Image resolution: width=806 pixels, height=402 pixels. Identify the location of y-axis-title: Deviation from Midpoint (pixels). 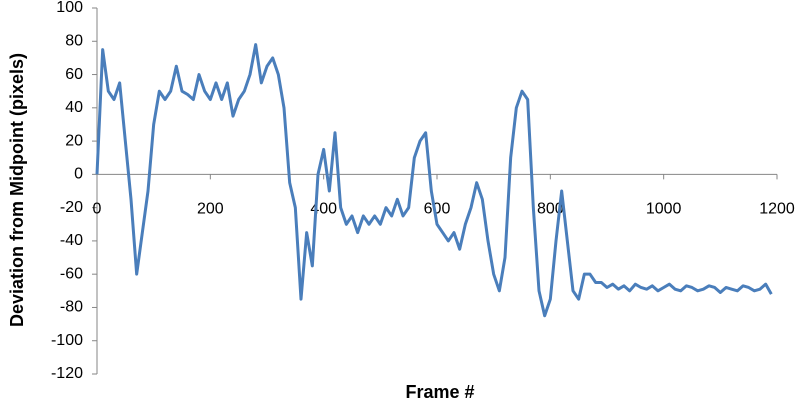
(17, 190).